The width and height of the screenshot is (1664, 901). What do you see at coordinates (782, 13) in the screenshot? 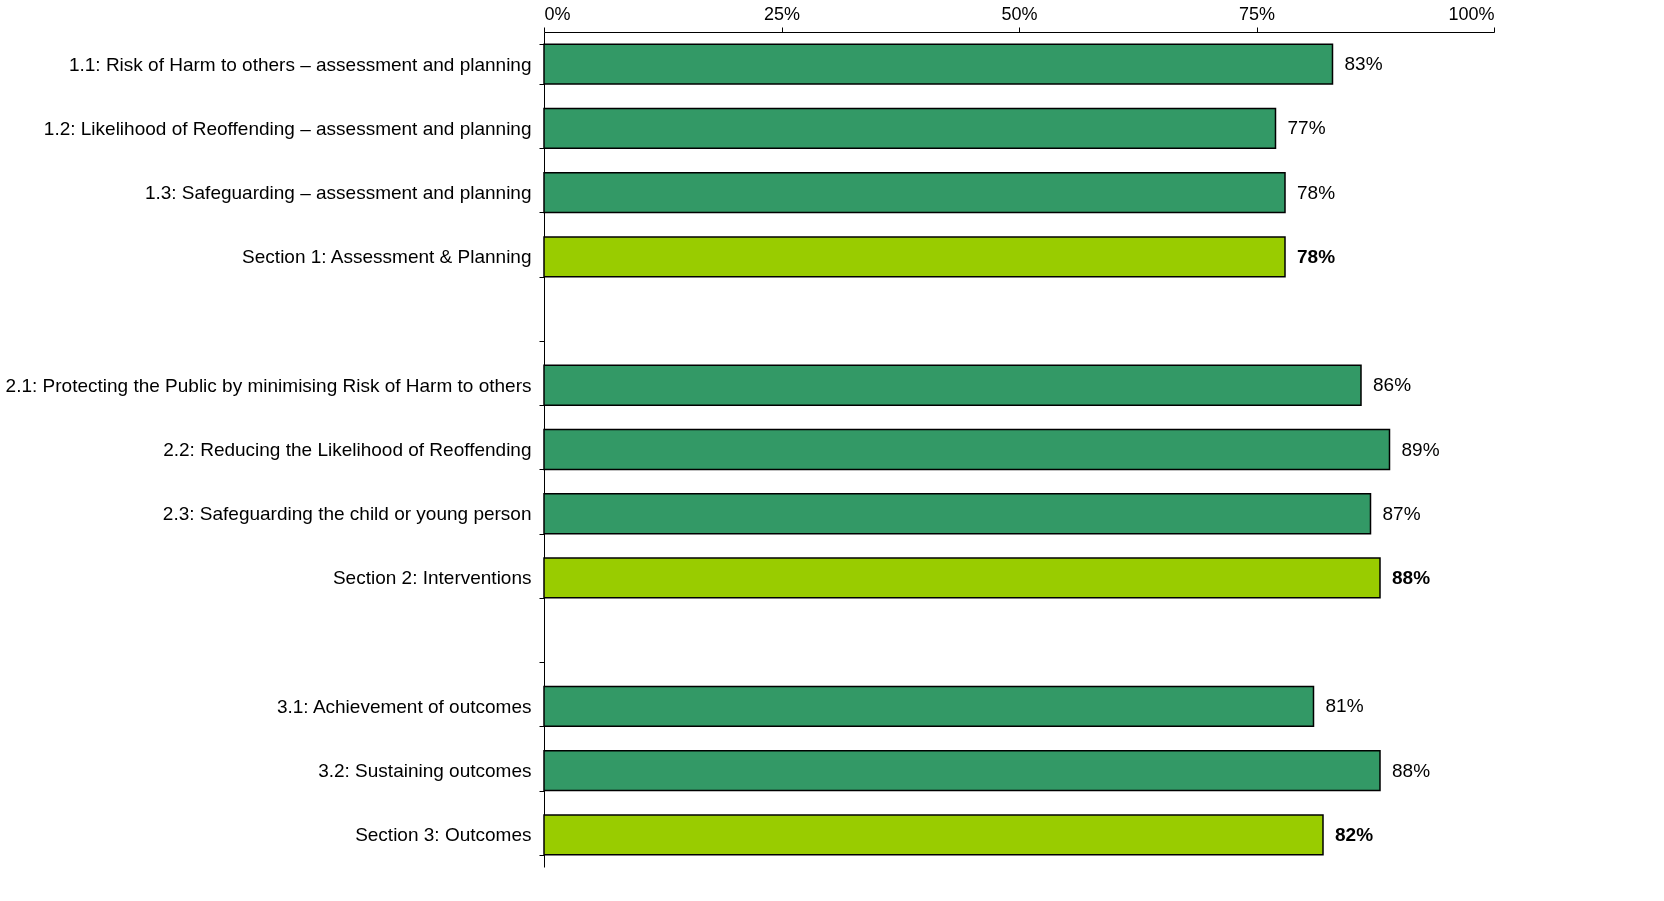
I see `x-tick-label: 25%` at bounding box center [782, 13].